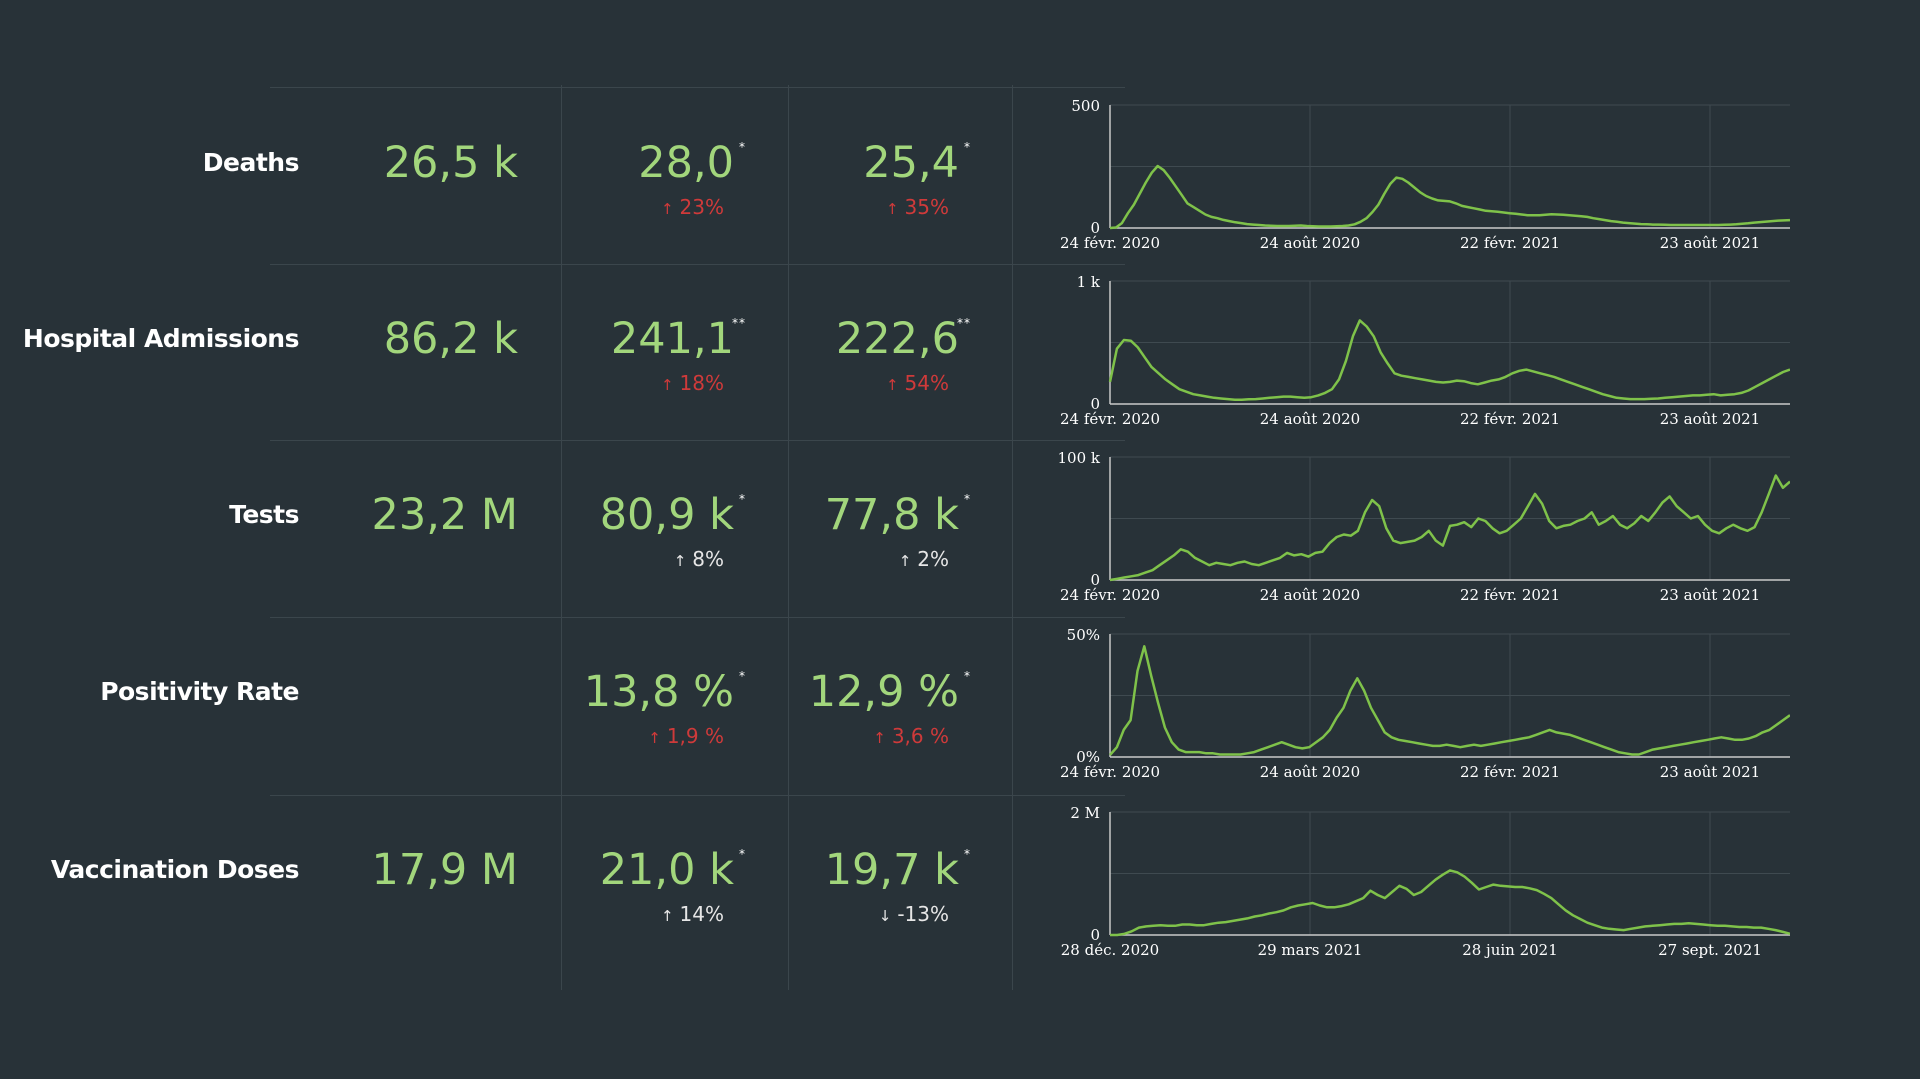 The width and height of the screenshot is (1920, 1079). I want to click on change-indicator: ↑ 3,6 %, so click(911, 736).